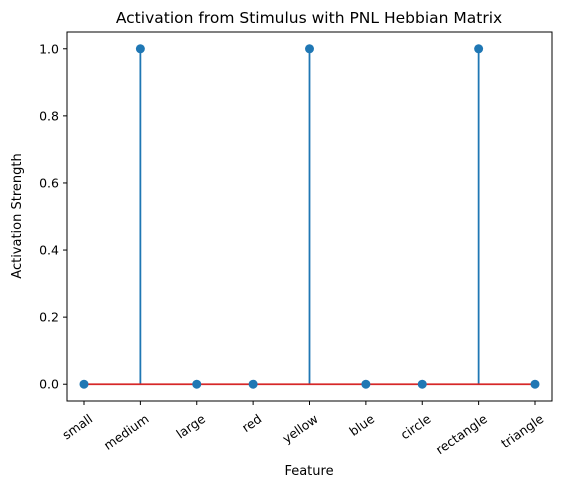 Image resolution: width=570 pixels, height=490 pixels. I want to click on x-tick-label: circle, so click(416, 427).